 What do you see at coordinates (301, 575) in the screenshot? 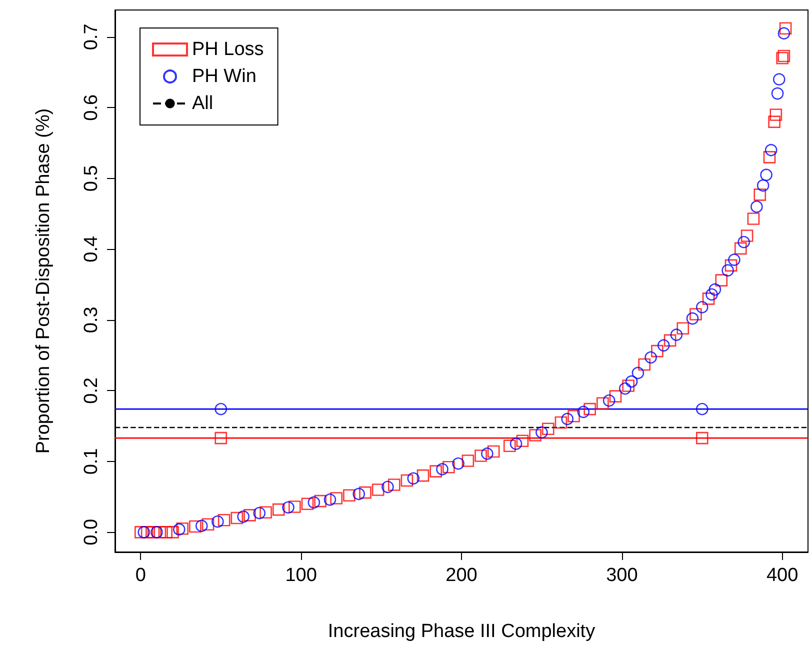
I see `x-tick-label: 100` at bounding box center [301, 575].